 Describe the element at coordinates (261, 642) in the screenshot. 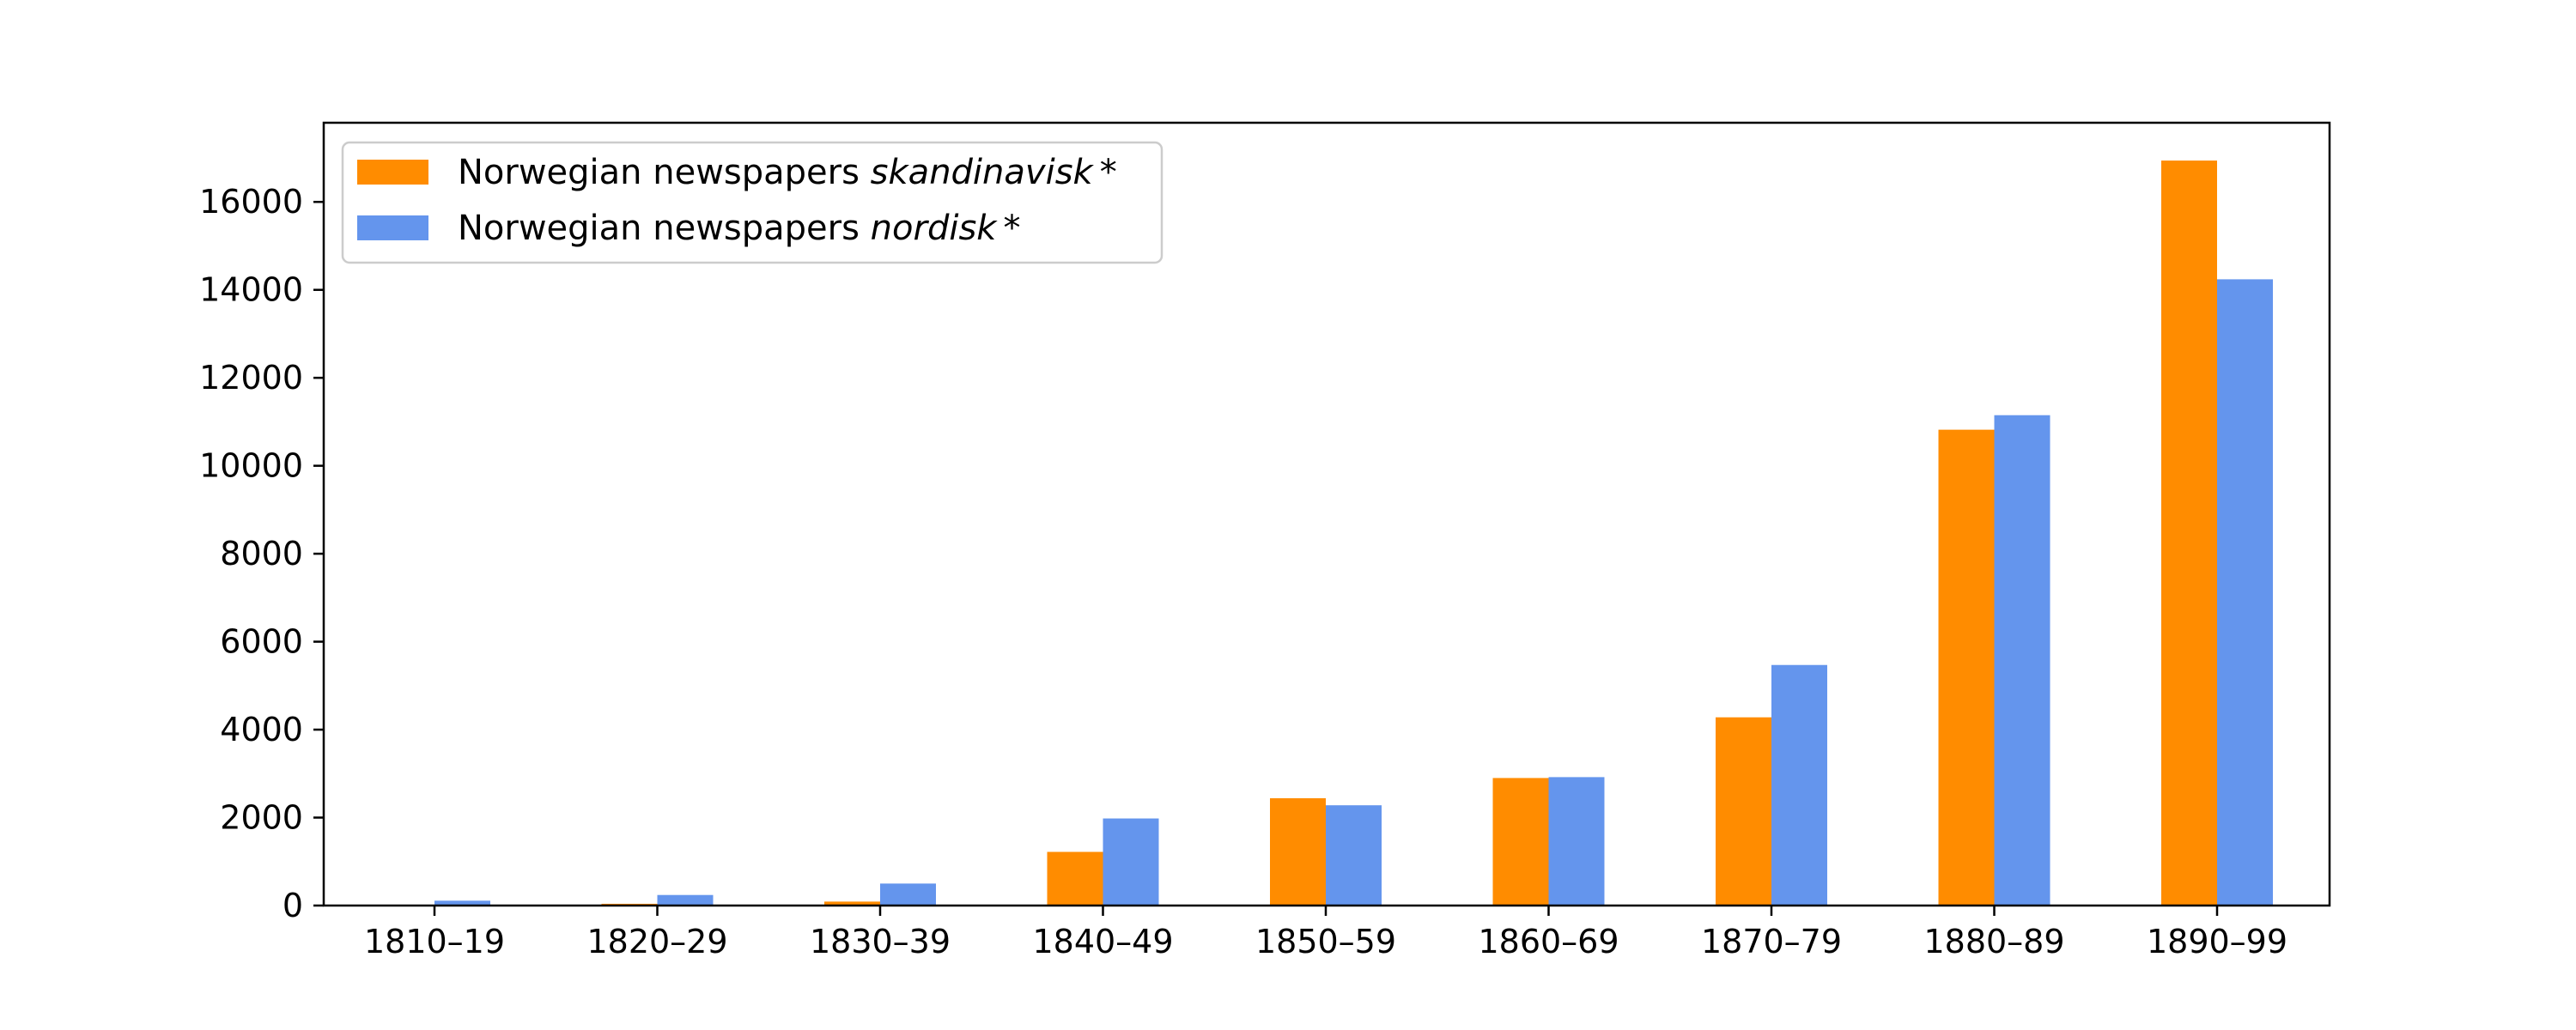

I see `y-tick-label: 6000` at that location.